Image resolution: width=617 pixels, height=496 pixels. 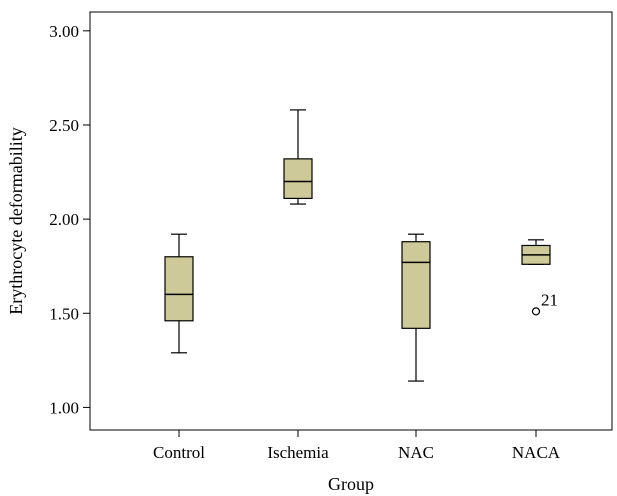 I want to click on y-tick-label: 3.00, so click(x=64, y=31).